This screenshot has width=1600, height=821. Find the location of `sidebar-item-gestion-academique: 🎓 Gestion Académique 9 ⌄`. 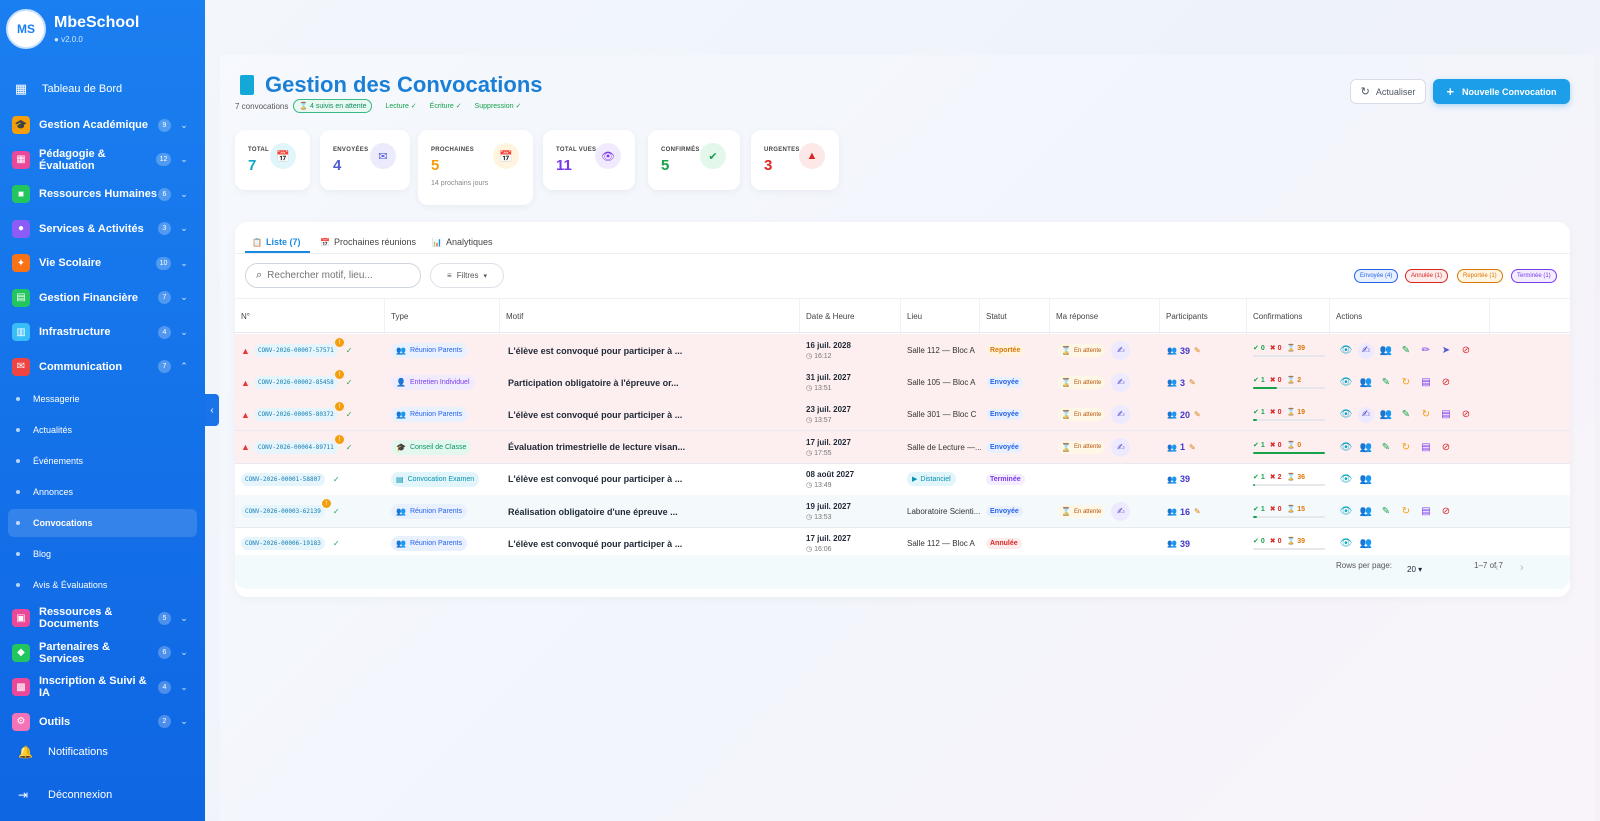

sidebar-item-gestion-academique: 🎓 Gestion Académique 9 ⌄ is located at coordinates (102, 125).